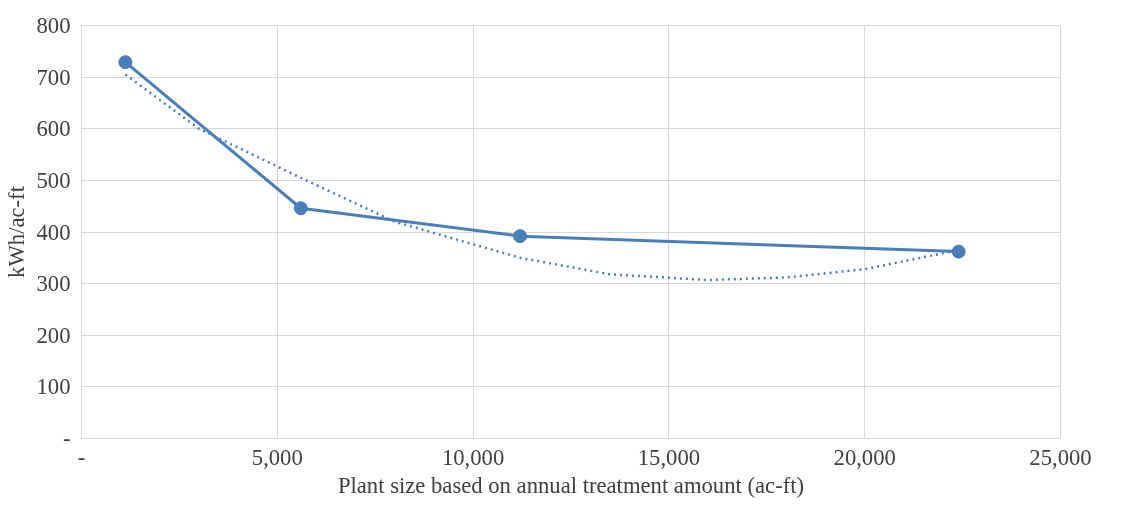  I want to click on x-tick-label: 10,000, so click(473, 457).